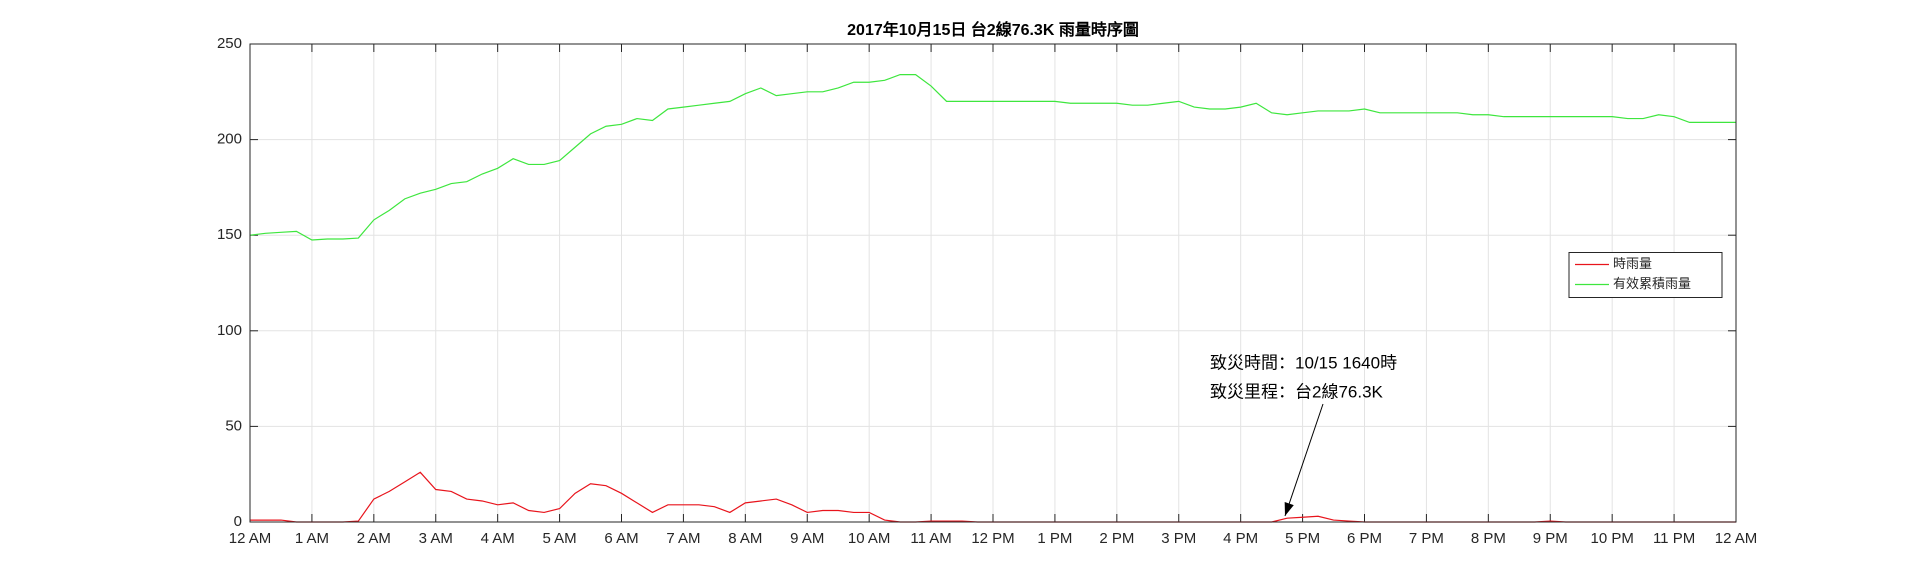 The height and width of the screenshot is (586, 1920). I want to click on legend-box, so click(1645, 275).